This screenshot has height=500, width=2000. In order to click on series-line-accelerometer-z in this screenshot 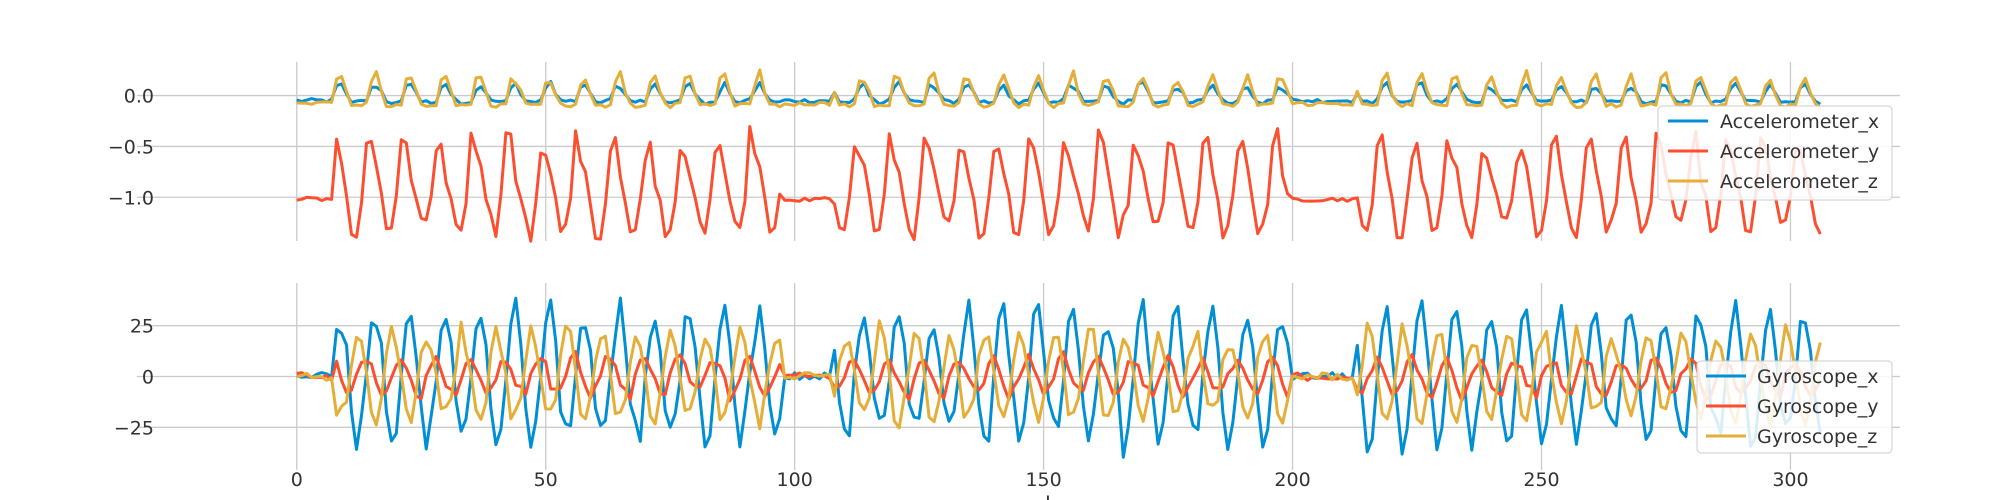, I will do `click(1059, 89)`.